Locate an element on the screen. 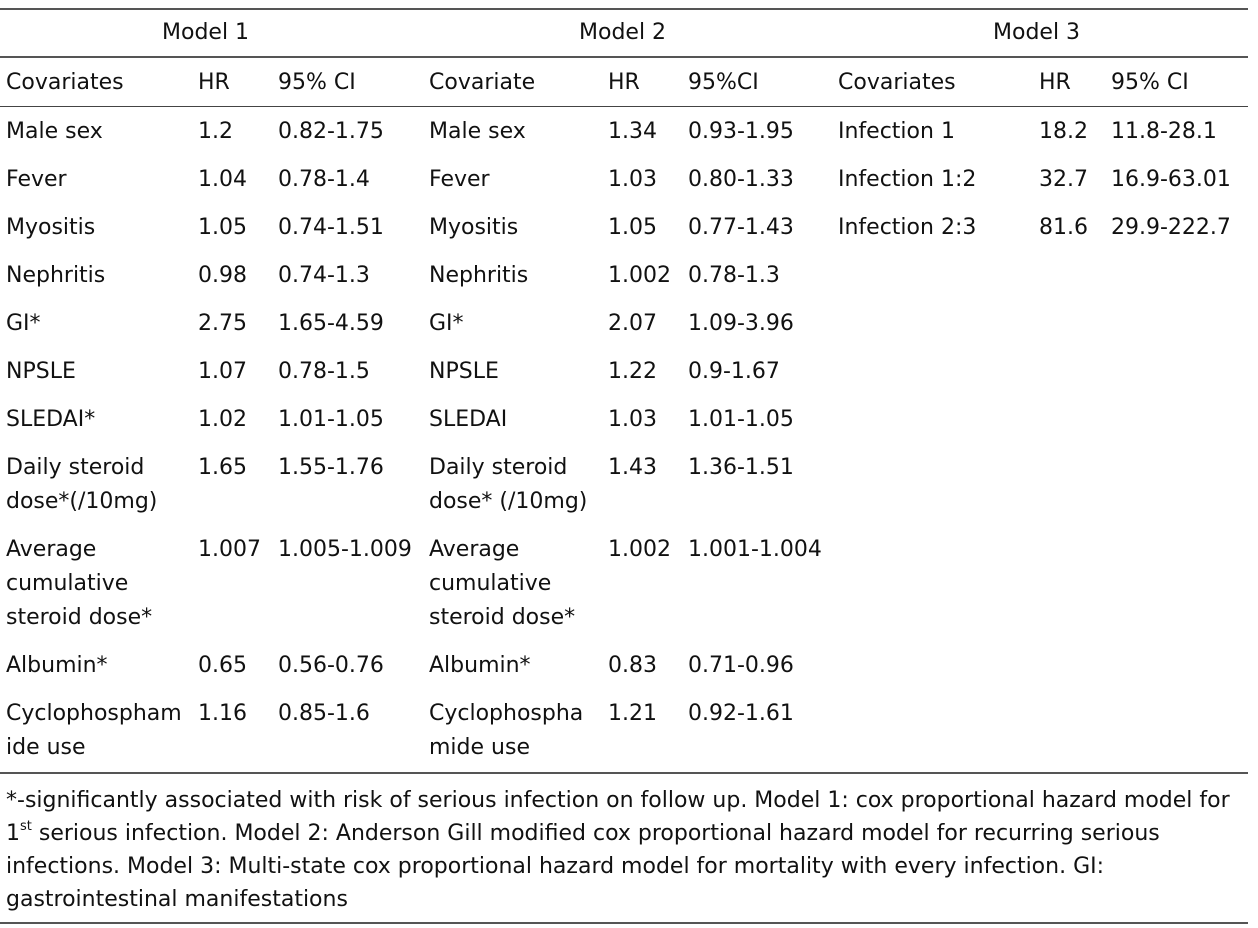 Image resolution: width=1258 pixels, height=928 pixels. model-1-hr-cell: 0.98 is located at coordinates (222, 275).